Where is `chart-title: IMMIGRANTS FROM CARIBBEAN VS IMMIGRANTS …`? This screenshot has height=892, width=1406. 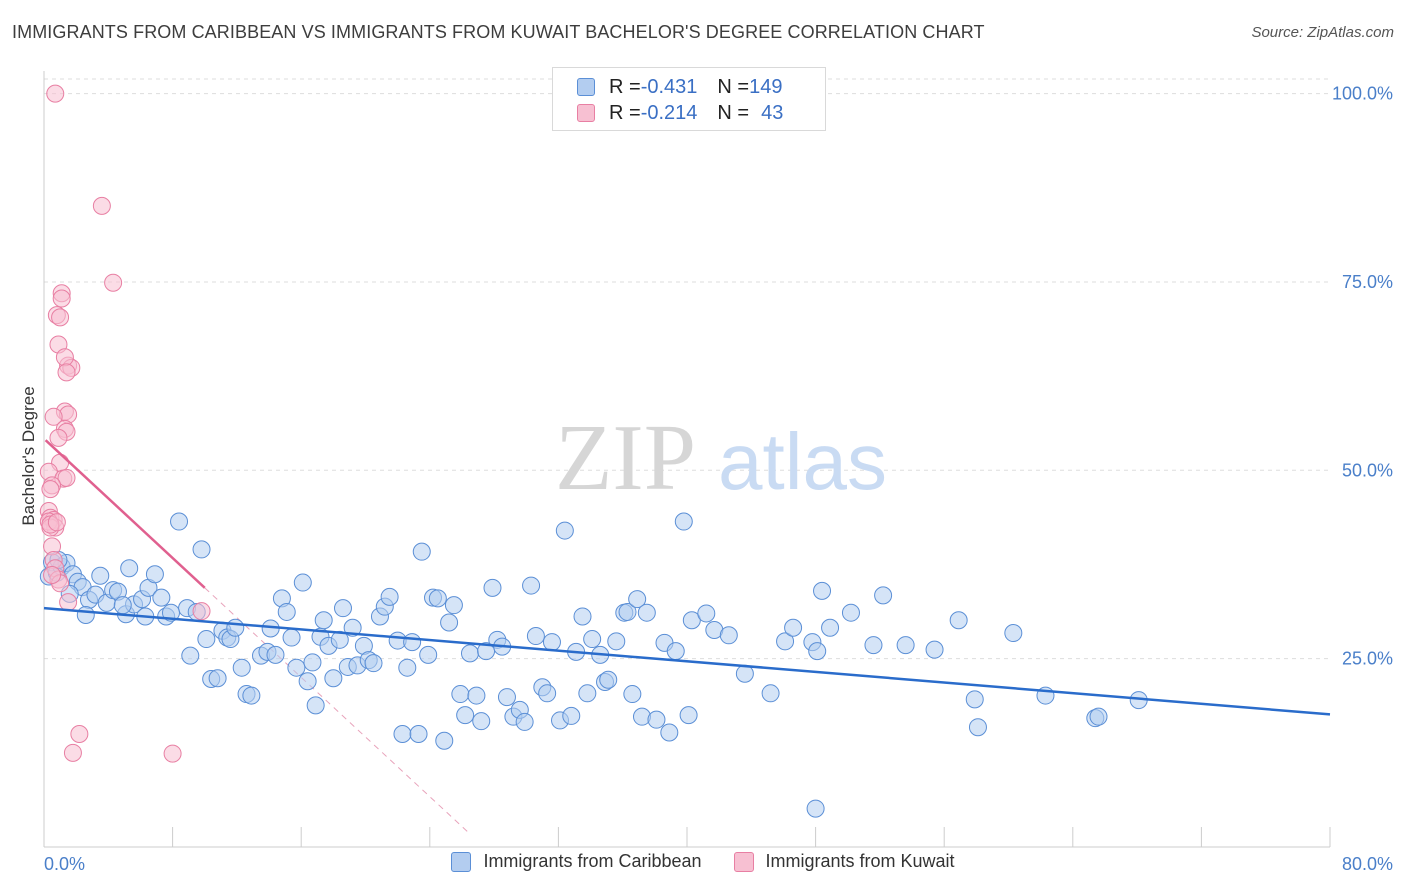 chart-title: IMMIGRANTS FROM CARIBBEAN VS IMMIGRANTS … is located at coordinates (498, 32).